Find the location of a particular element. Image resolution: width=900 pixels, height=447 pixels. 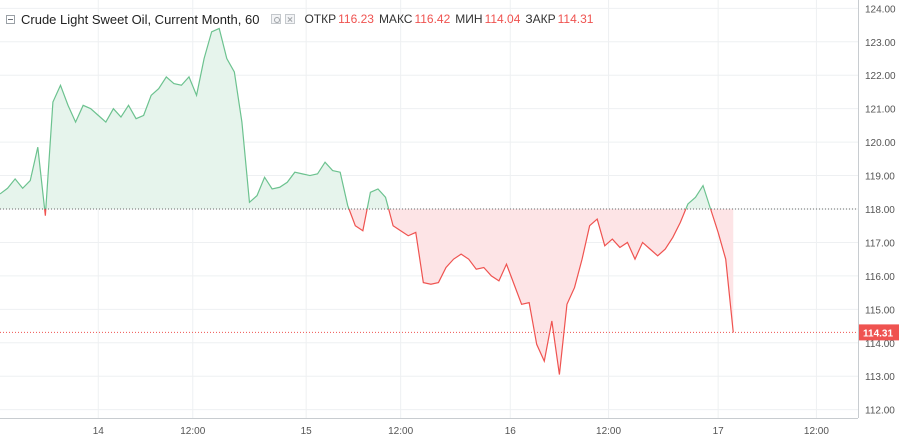

y-tick-label: 122.00 is located at coordinates (880, 76).